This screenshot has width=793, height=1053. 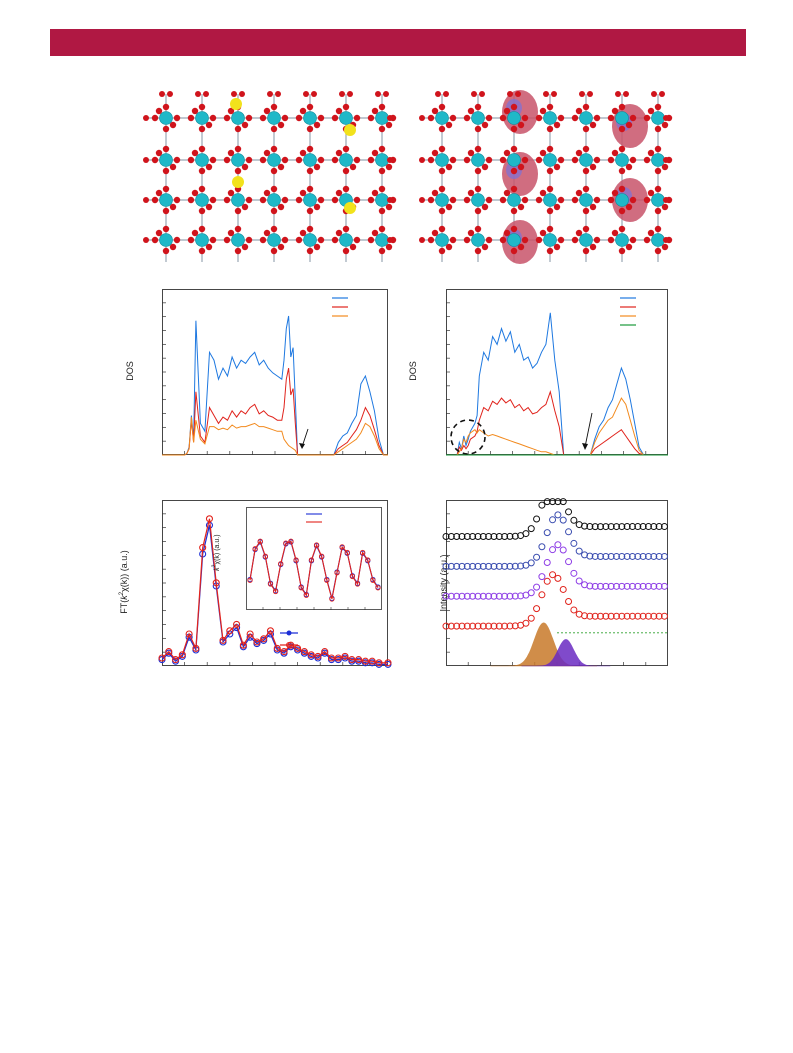 I want to click on dopant-atom, so click(x=238, y=182).